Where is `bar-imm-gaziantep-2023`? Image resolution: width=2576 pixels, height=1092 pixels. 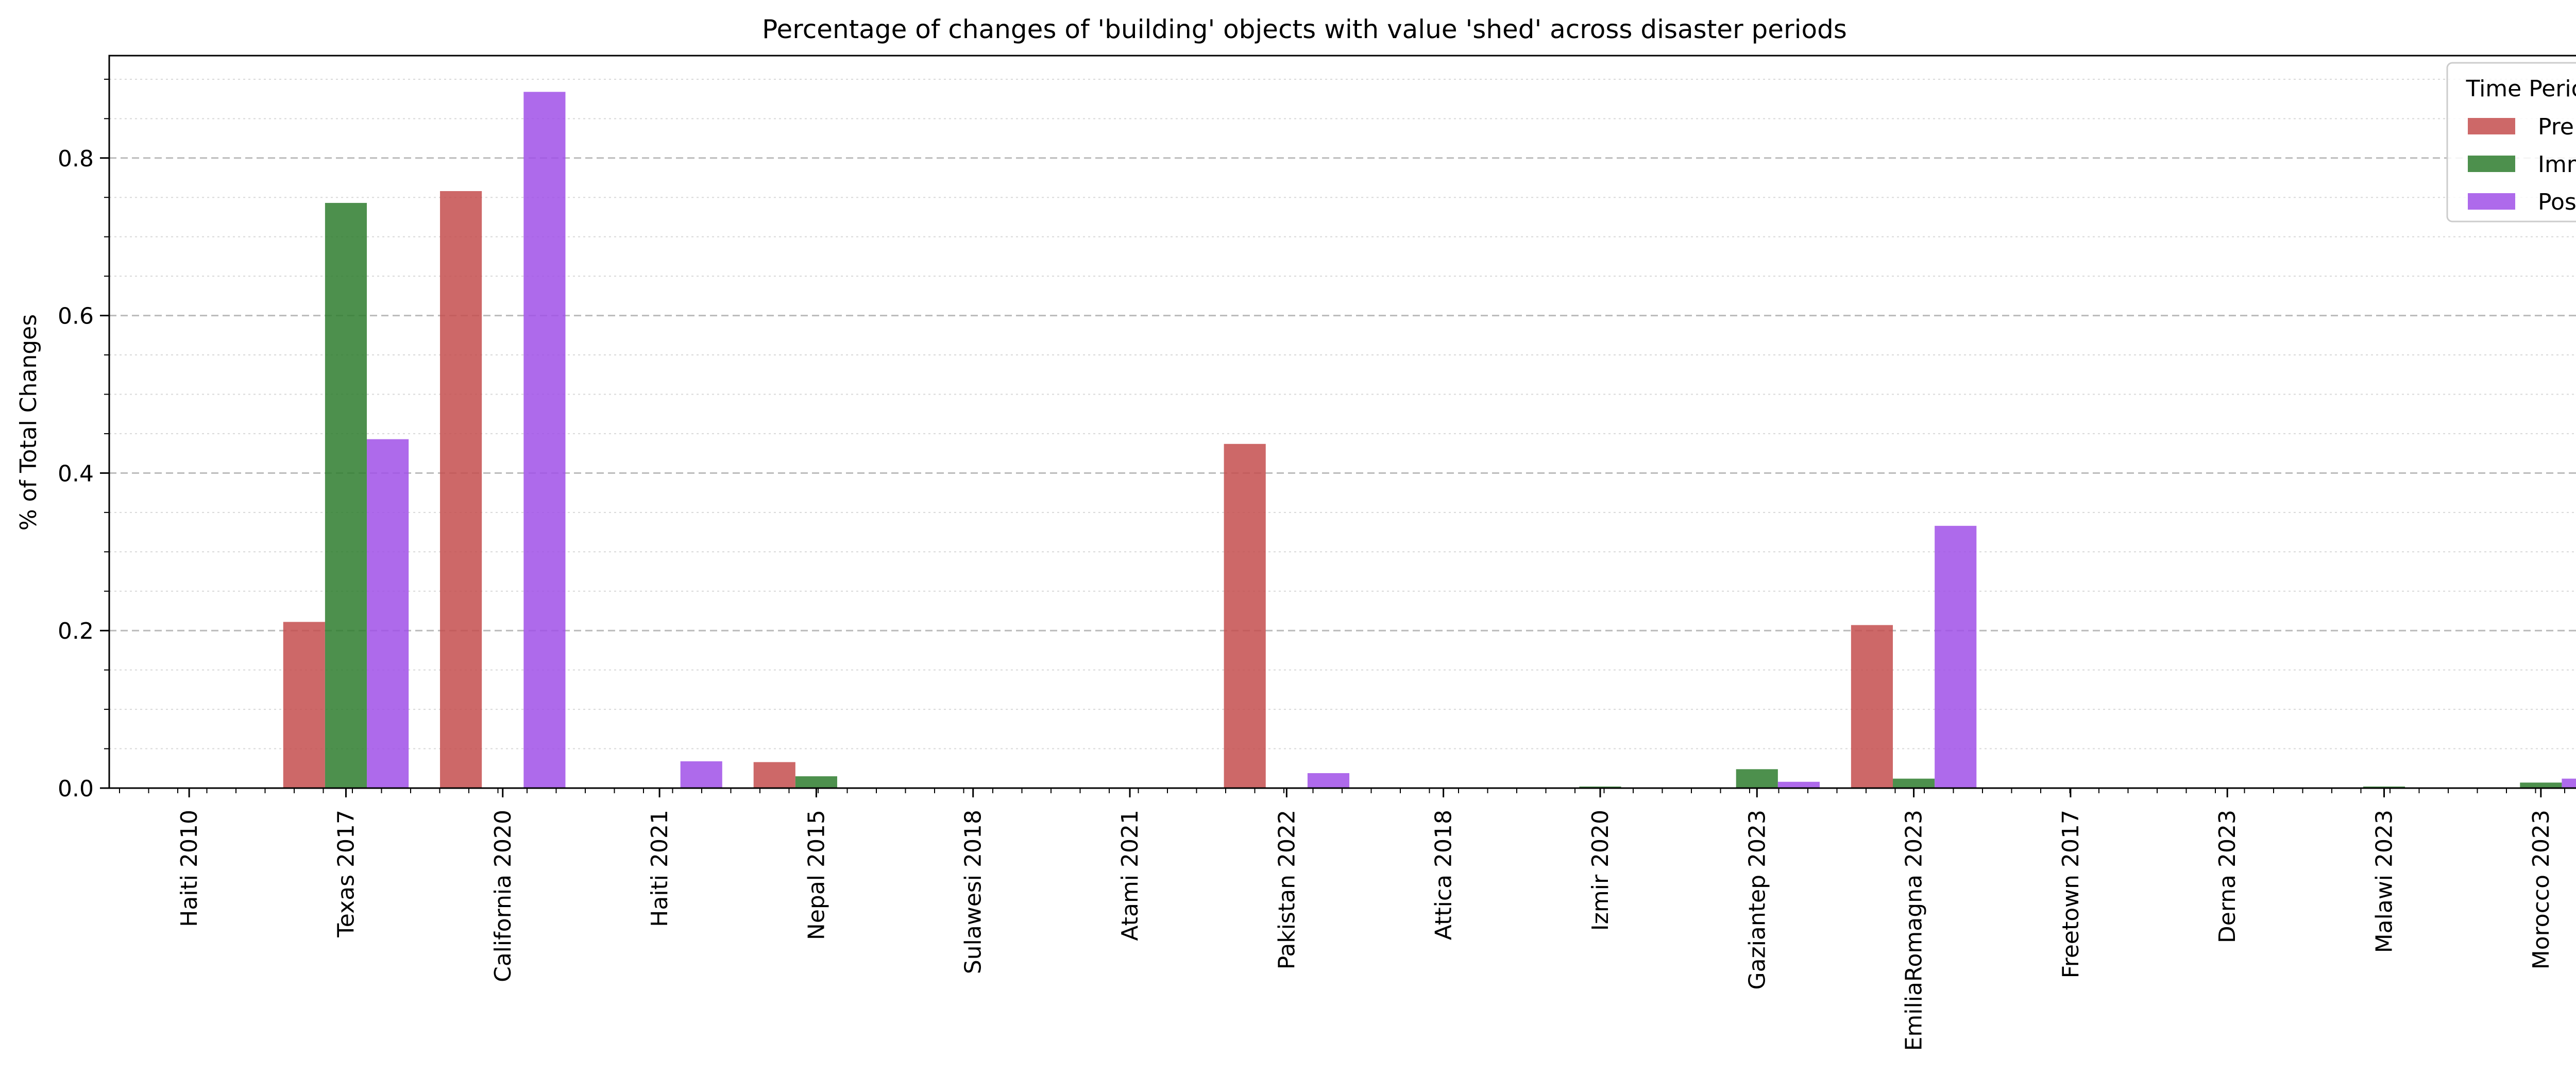
bar-imm-gaziantep-2023 is located at coordinates (1757, 778).